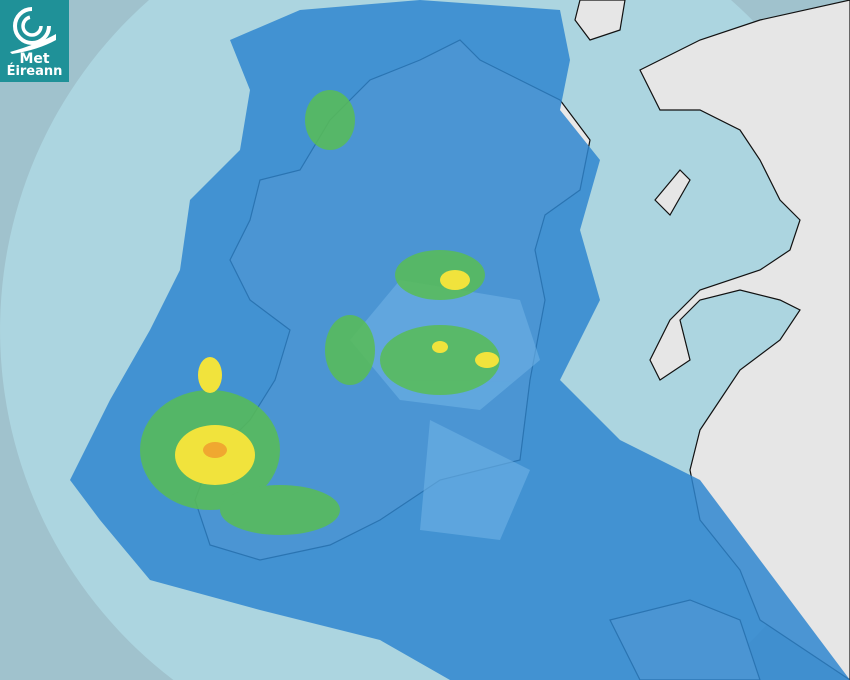 This screenshot has width=850, height=680. I want to click on logo-text-met: Met, so click(34, 59).